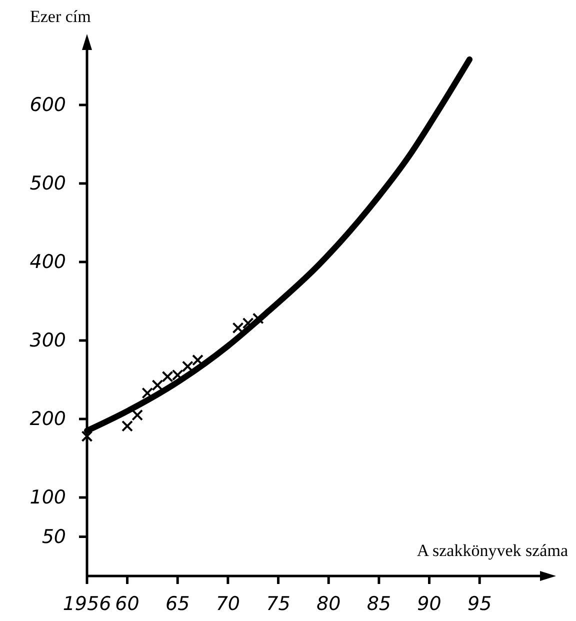 This screenshot has height=621, width=576. I want to click on y-tick-label: 400, so click(48, 262).